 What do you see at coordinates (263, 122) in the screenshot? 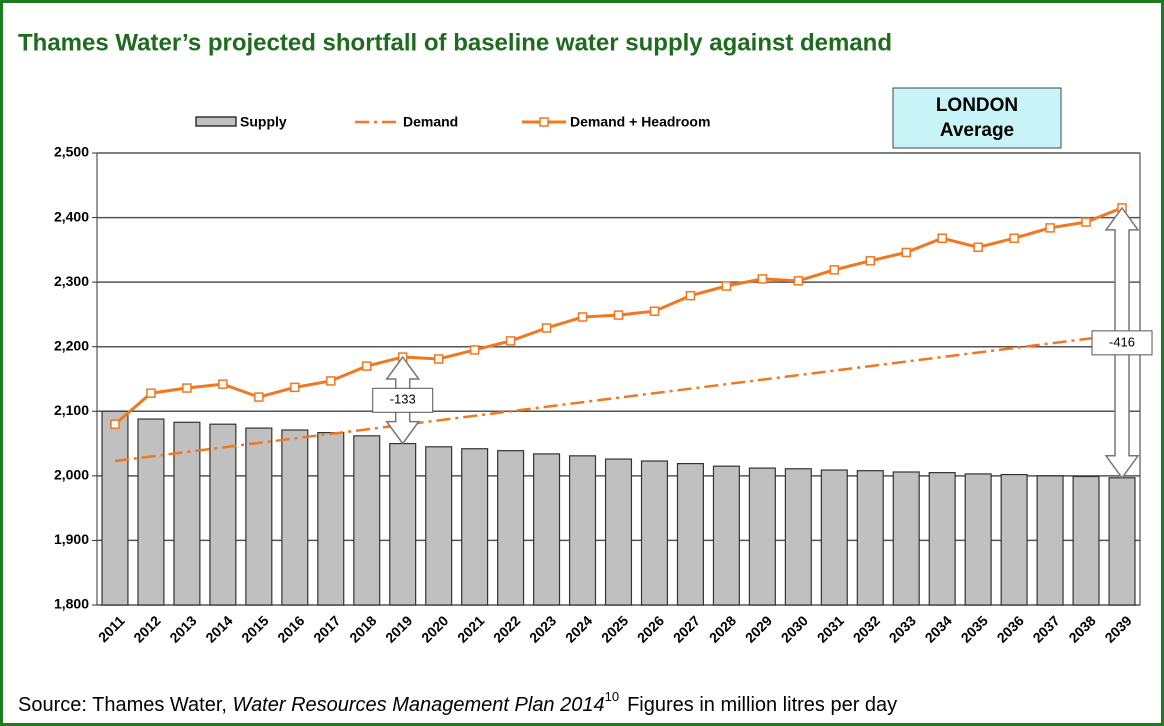
I see `legend-label: Supply` at bounding box center [263, 122].